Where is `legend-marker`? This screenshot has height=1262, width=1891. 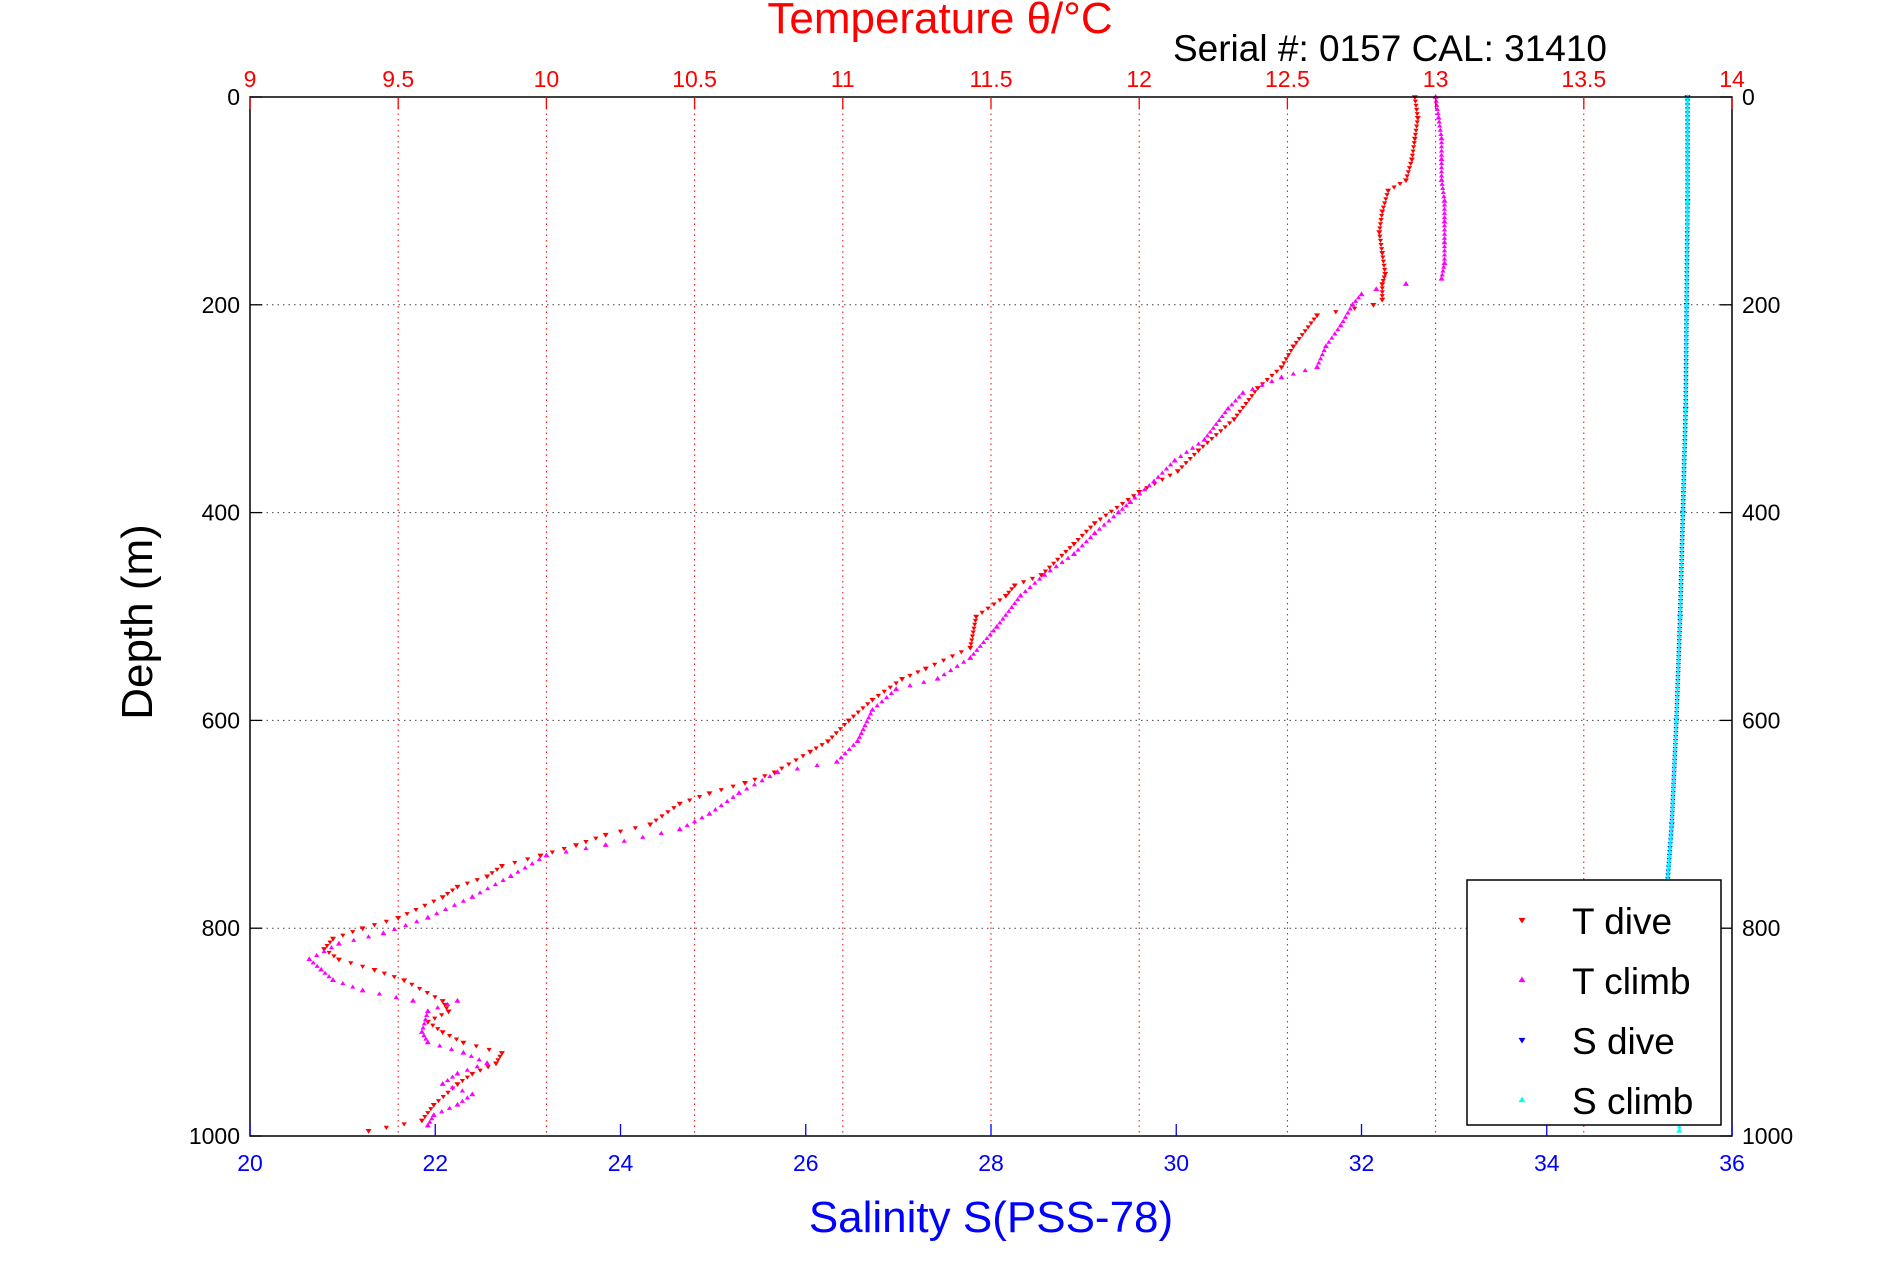
legend-marker is located at coordinates (1522, 979).